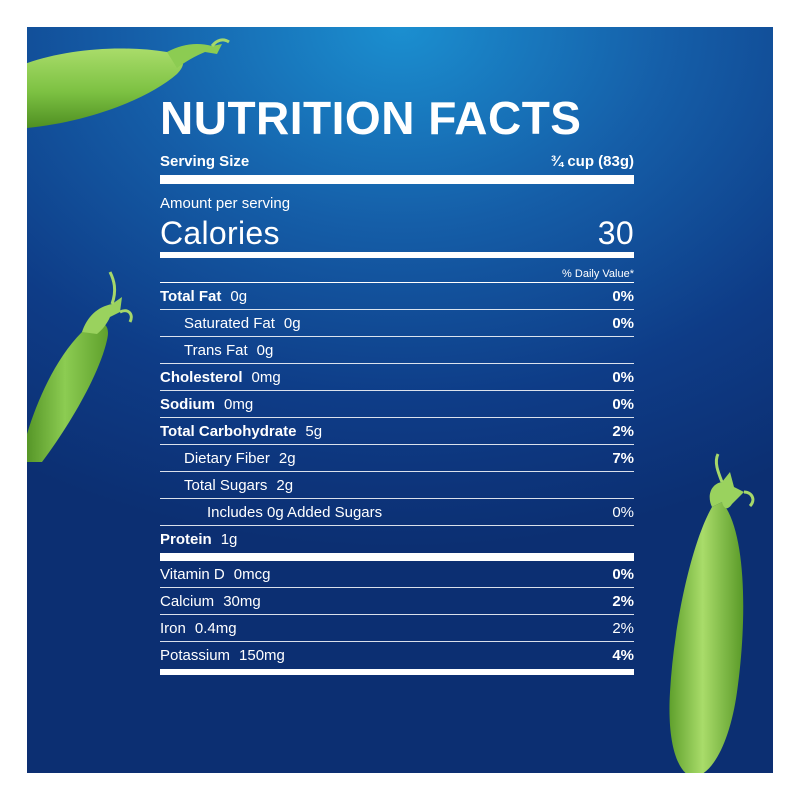 The width and height of the screenshot is (800, 800). I want to click on vitamin-divider, so click(397, 557).